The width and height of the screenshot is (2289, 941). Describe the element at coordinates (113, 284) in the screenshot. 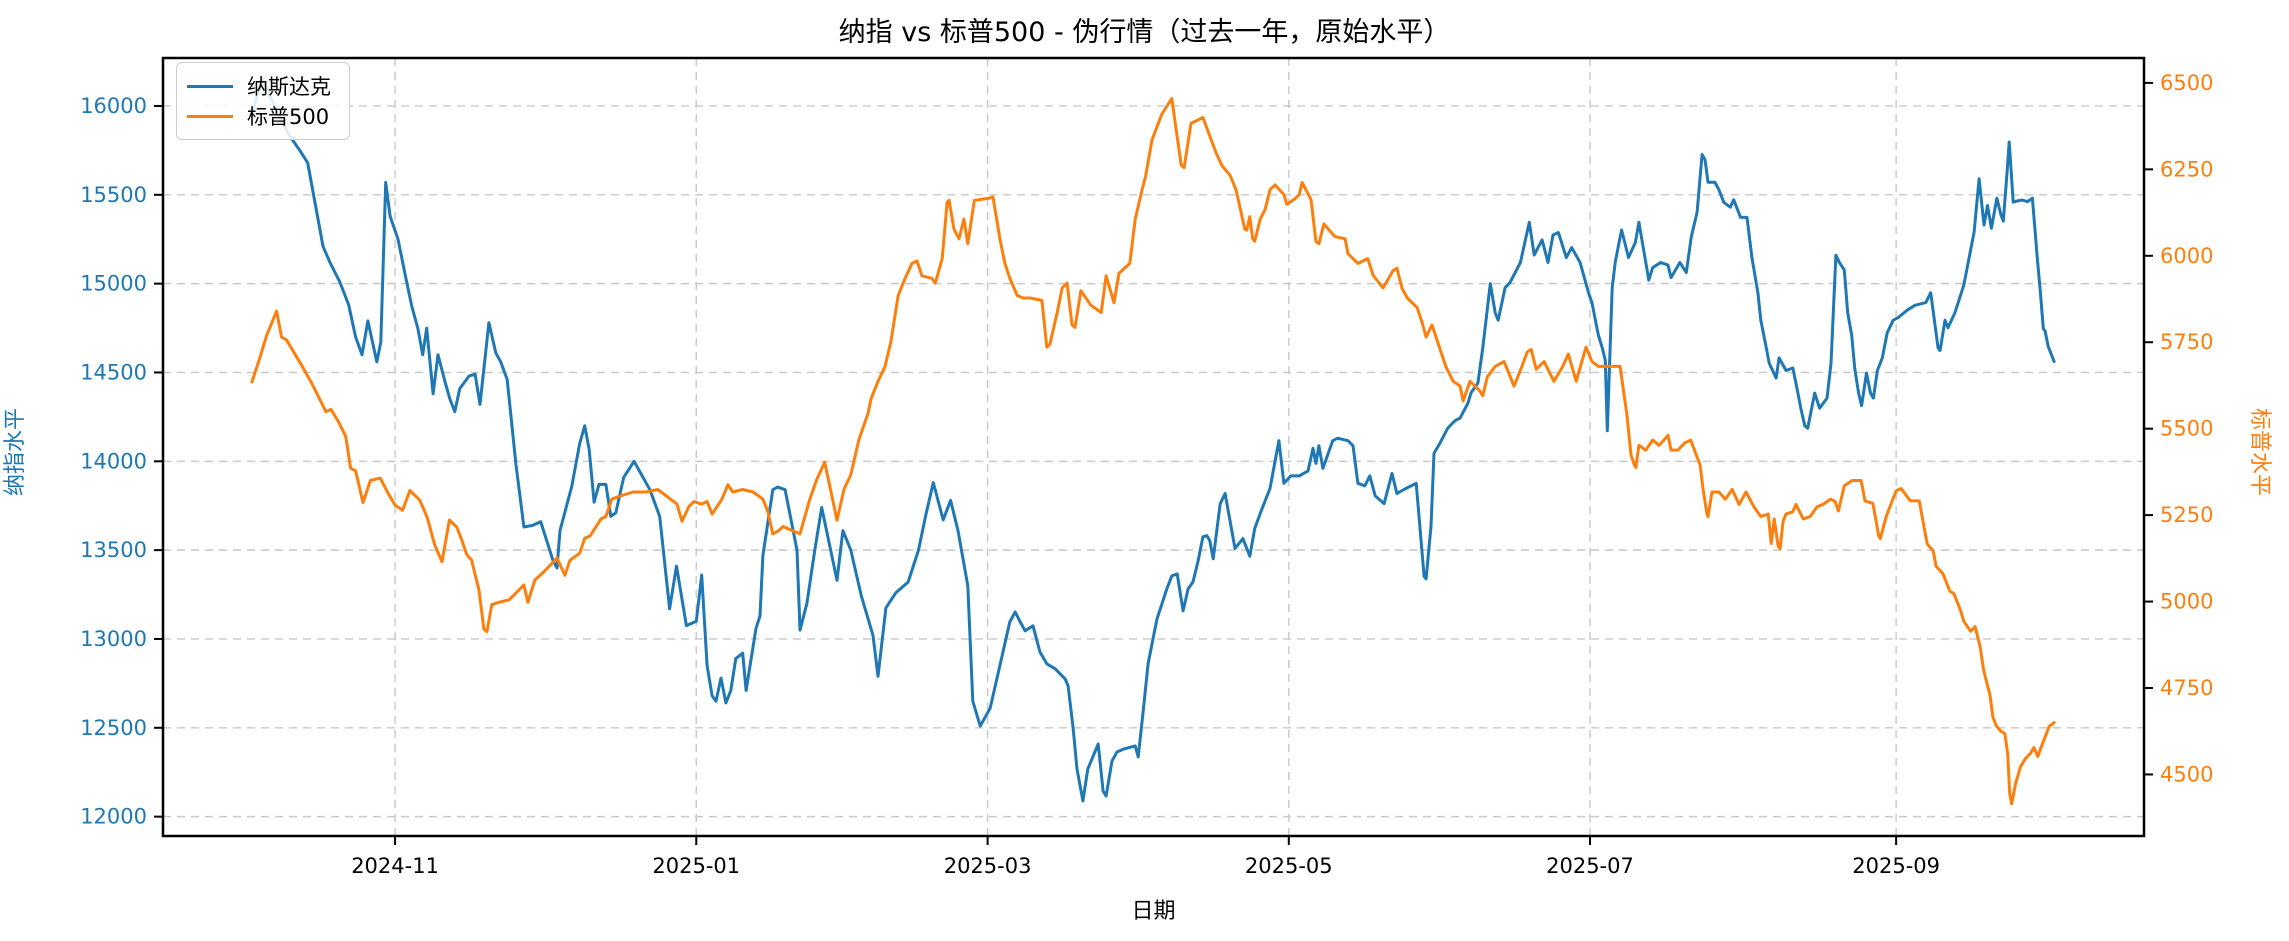

I see `left-tick-label: 15000` at that location.